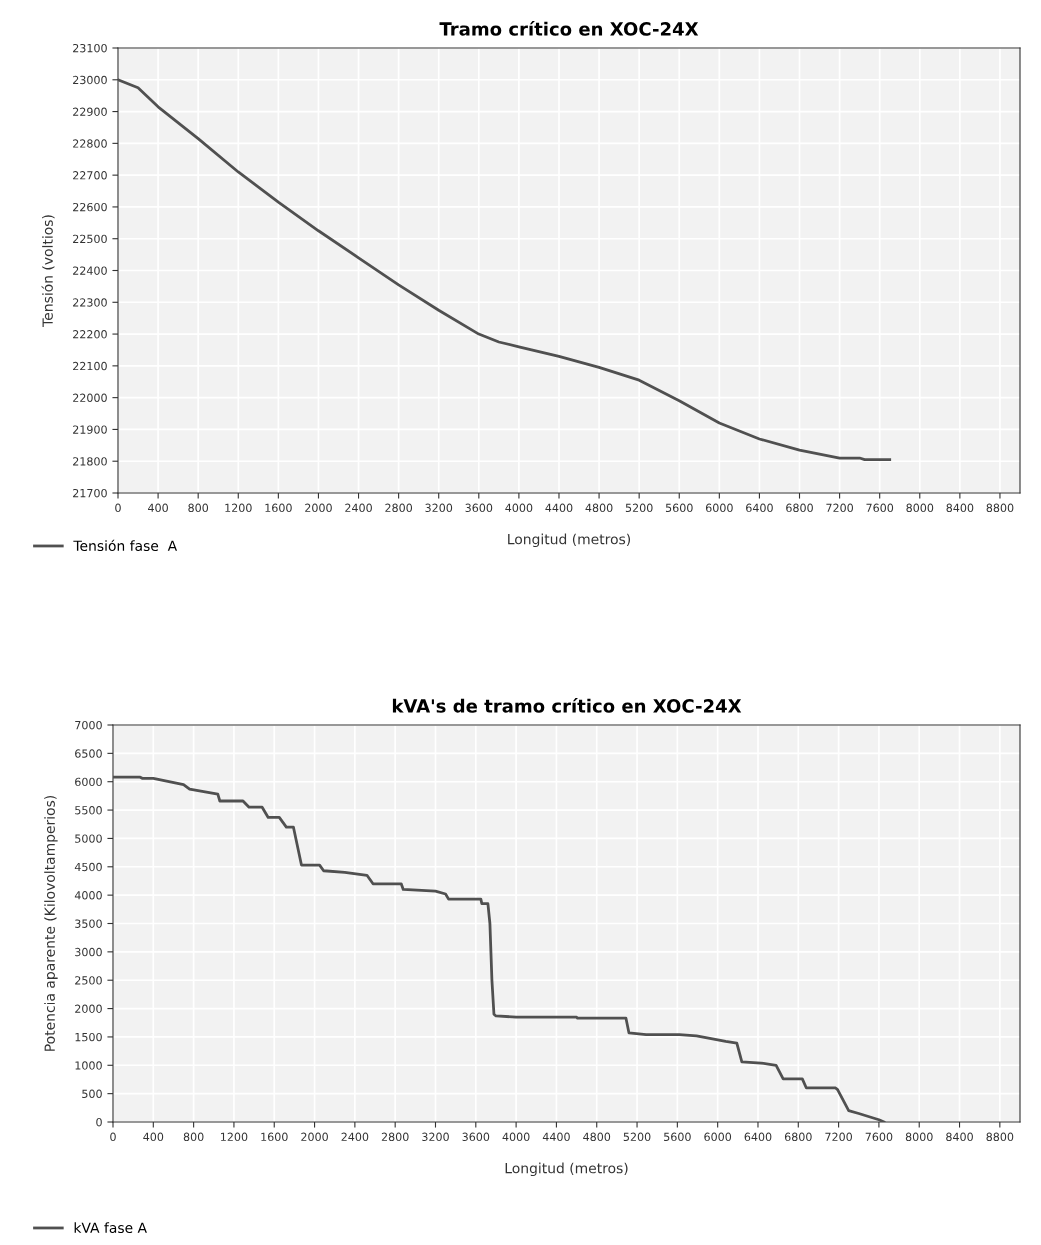  Describe the element at coordinates (90, 175) in the screenshot. I see `y-tick-label: 22700` at that location.